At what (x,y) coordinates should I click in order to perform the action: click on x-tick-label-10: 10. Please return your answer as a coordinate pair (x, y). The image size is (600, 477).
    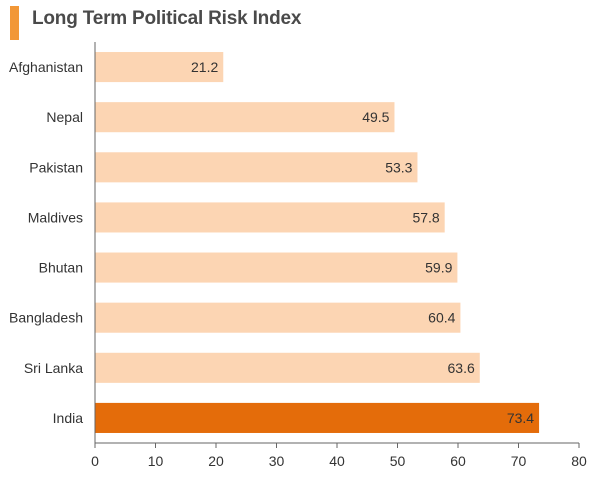
    Looking at the image, I should click on (156, 461).